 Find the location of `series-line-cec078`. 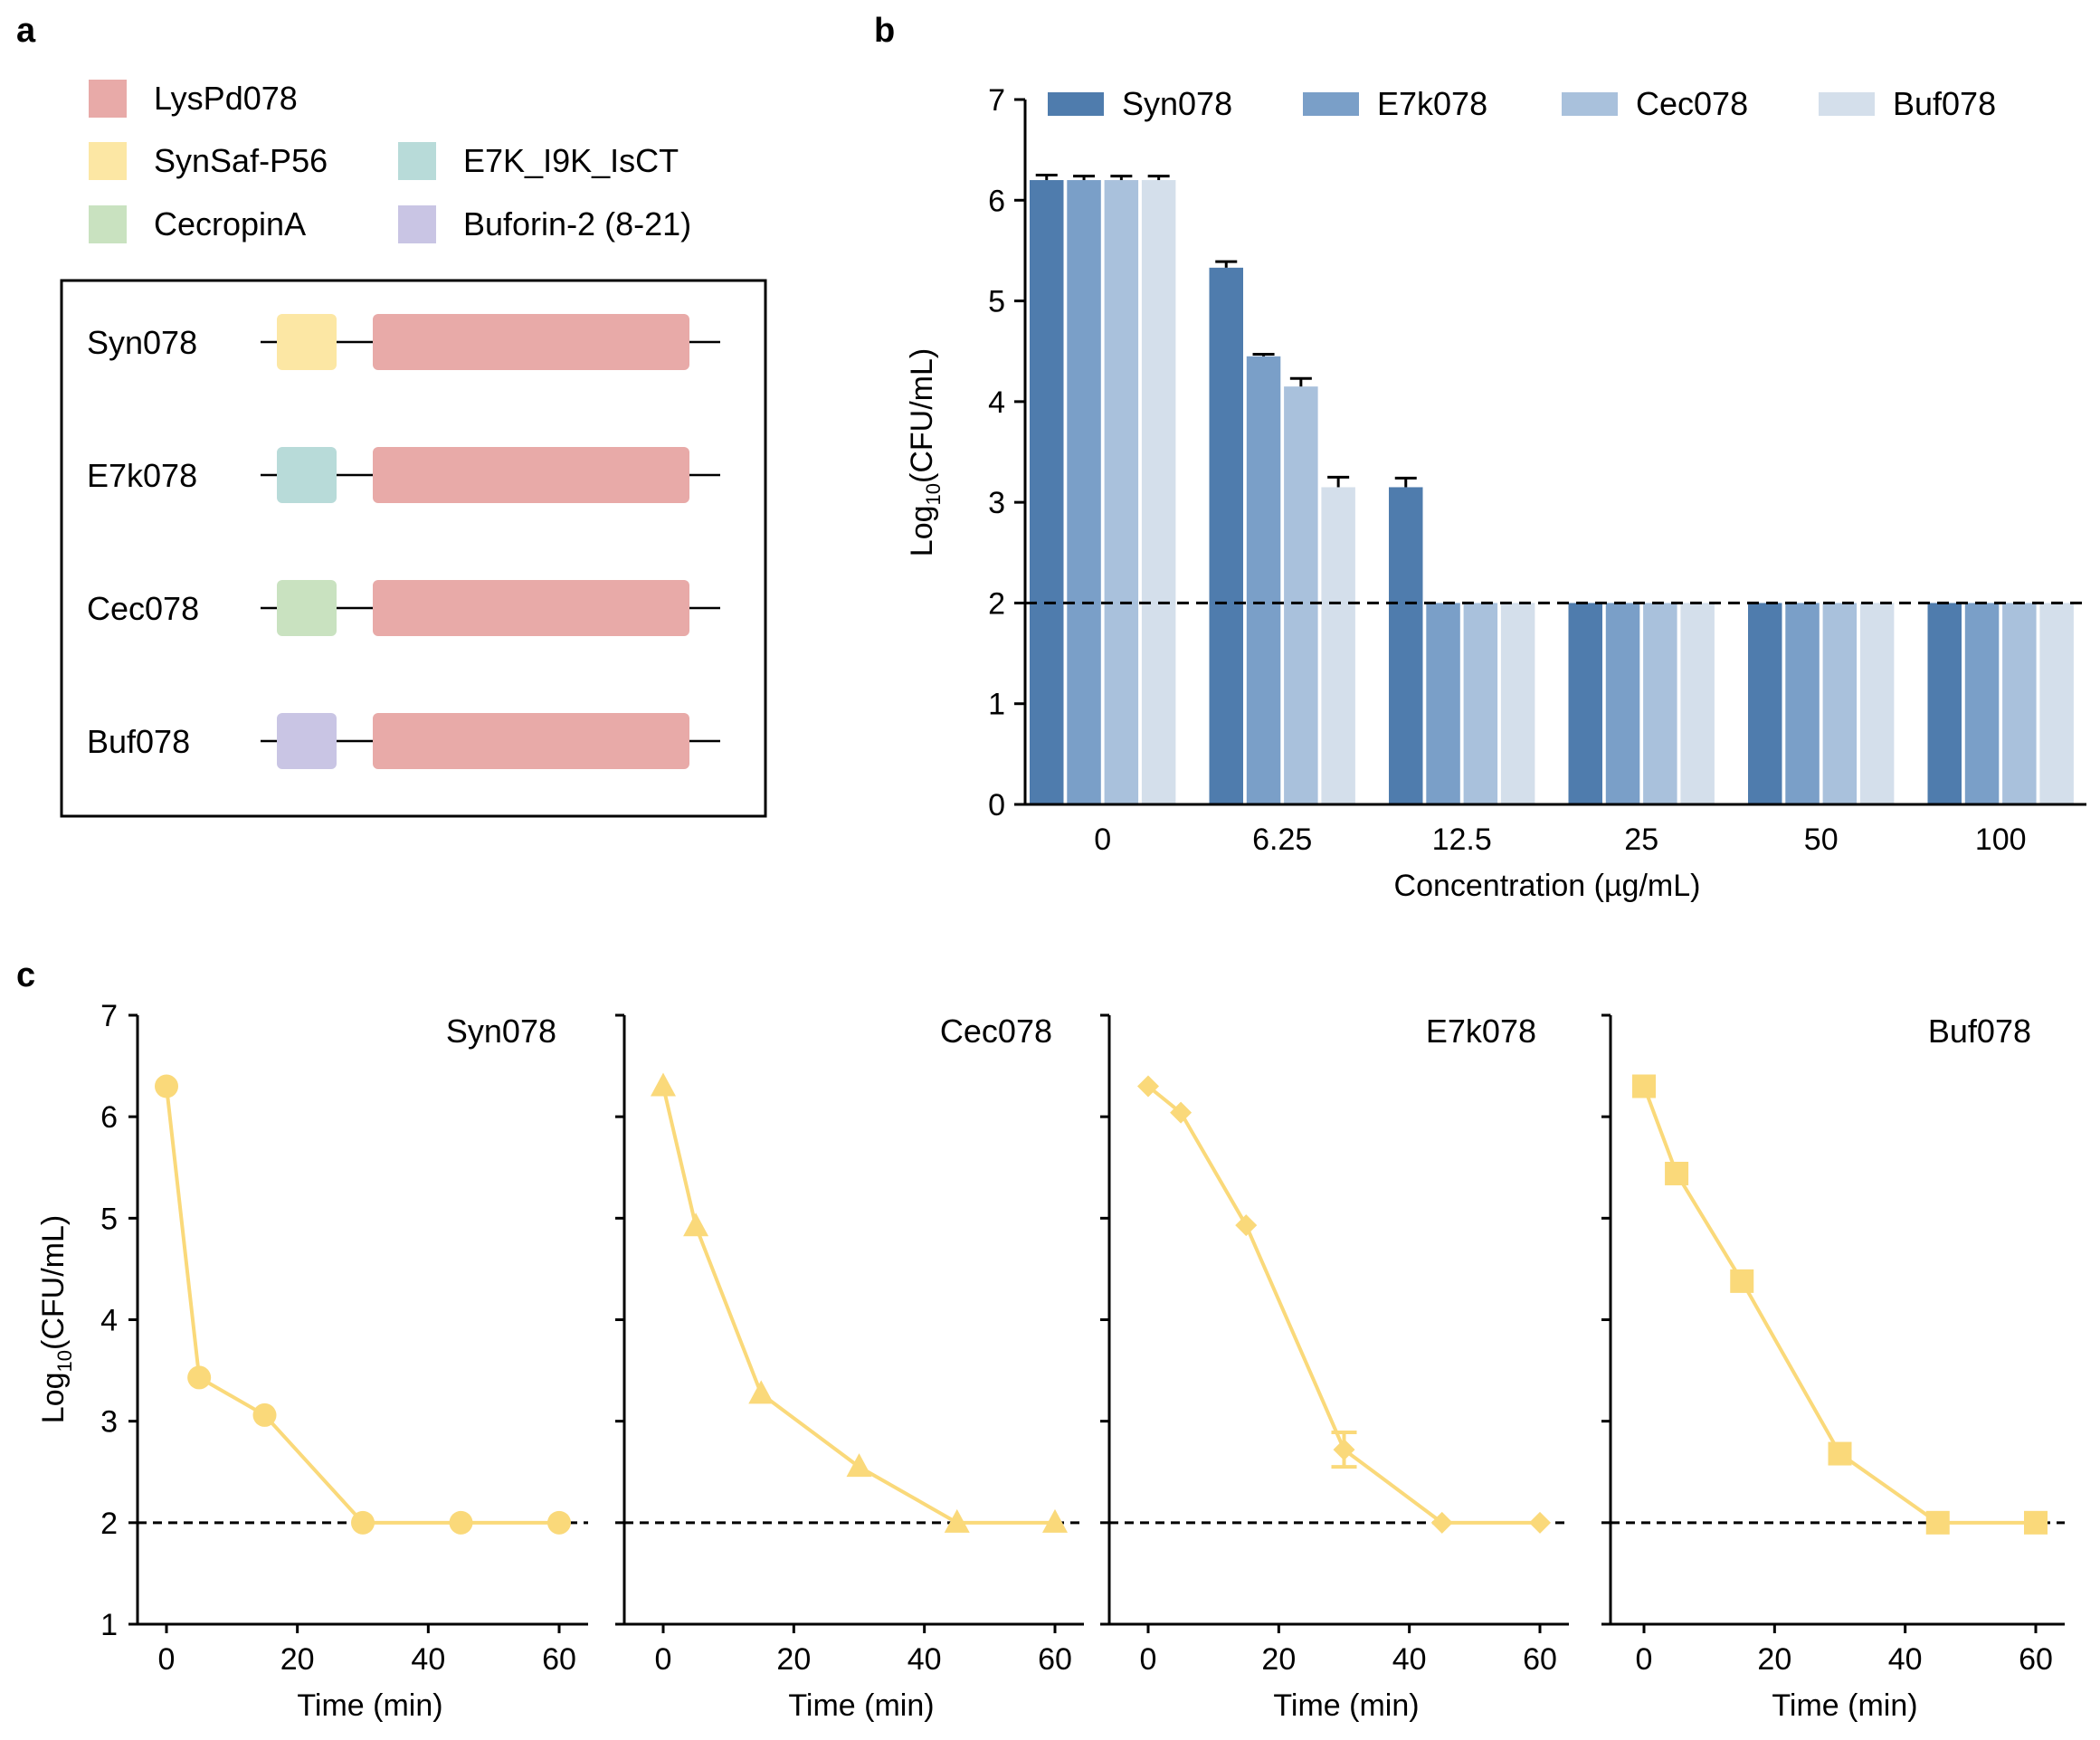

series-line-cec078 is located at coordinates (858, 1305).